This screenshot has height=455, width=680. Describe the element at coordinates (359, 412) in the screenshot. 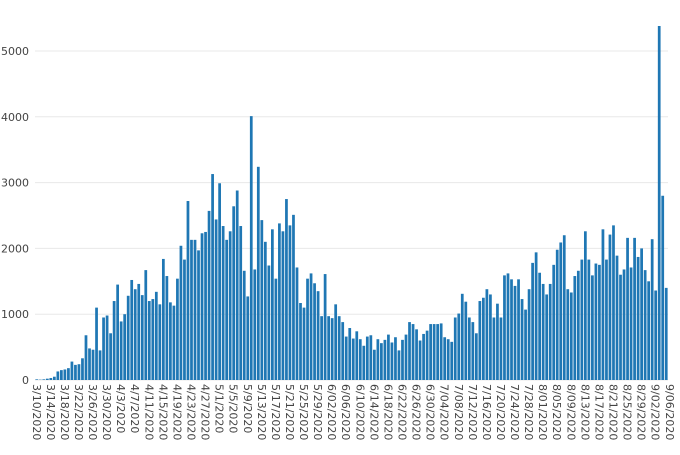

I see `x-tick-label: 6/10/2020` at that location.